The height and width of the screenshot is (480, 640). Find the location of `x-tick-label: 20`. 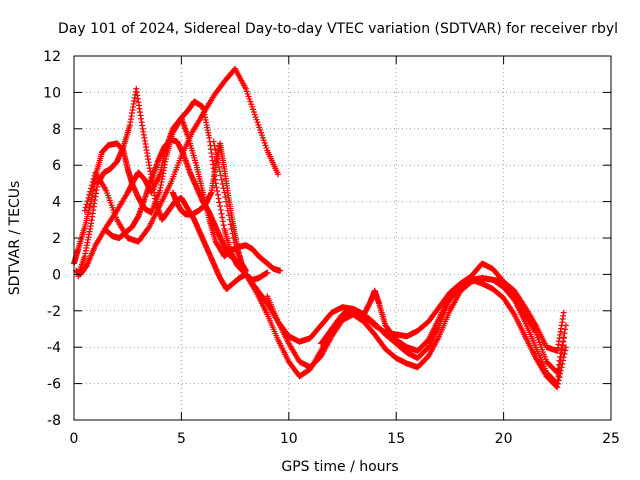

x-tick-label: 20 is located at coordinates (504, 439).